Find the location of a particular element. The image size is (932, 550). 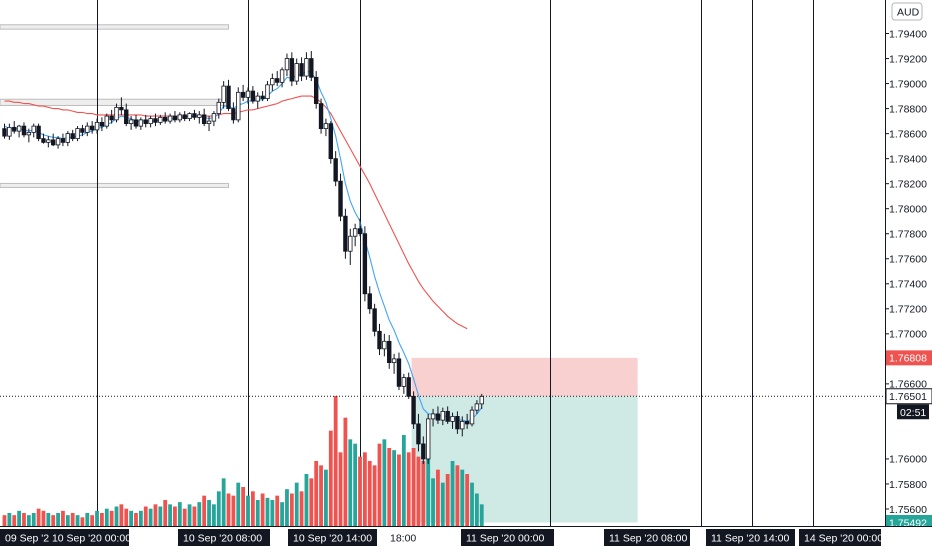

time-label-pill-3: 10 Sep '20 14:00 is located at coordinates (332, 537).